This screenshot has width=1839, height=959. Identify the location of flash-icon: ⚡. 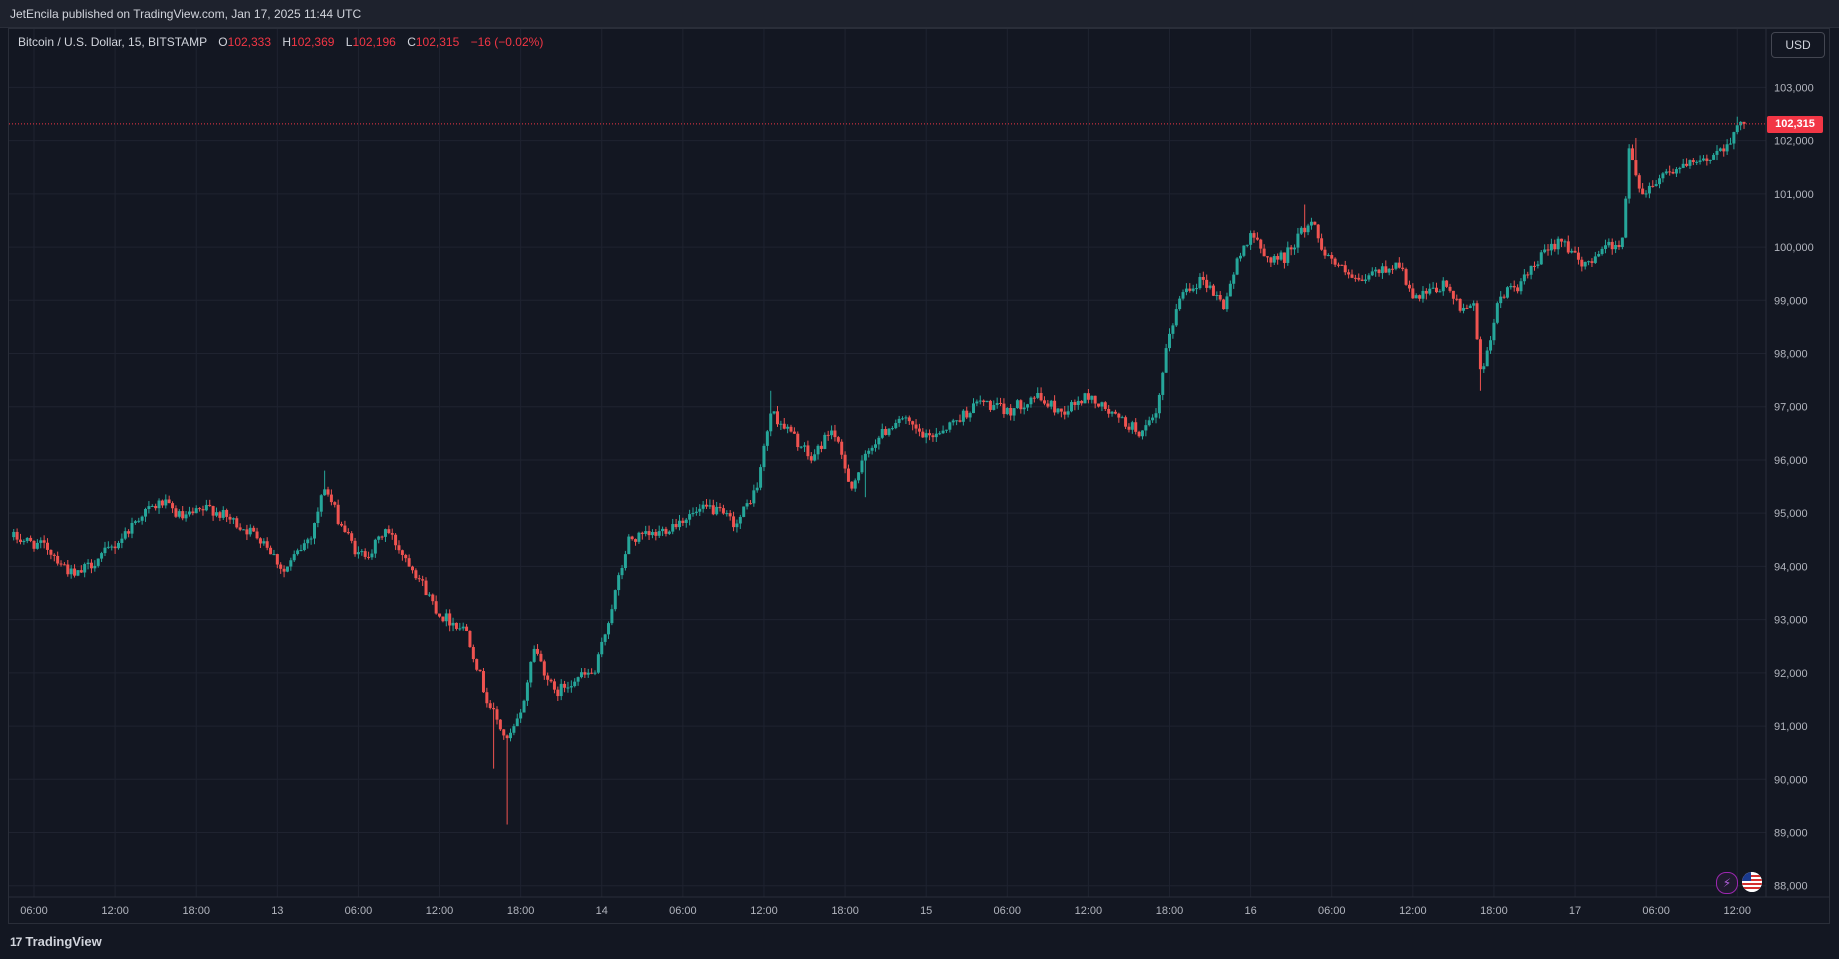
(1727, 883).